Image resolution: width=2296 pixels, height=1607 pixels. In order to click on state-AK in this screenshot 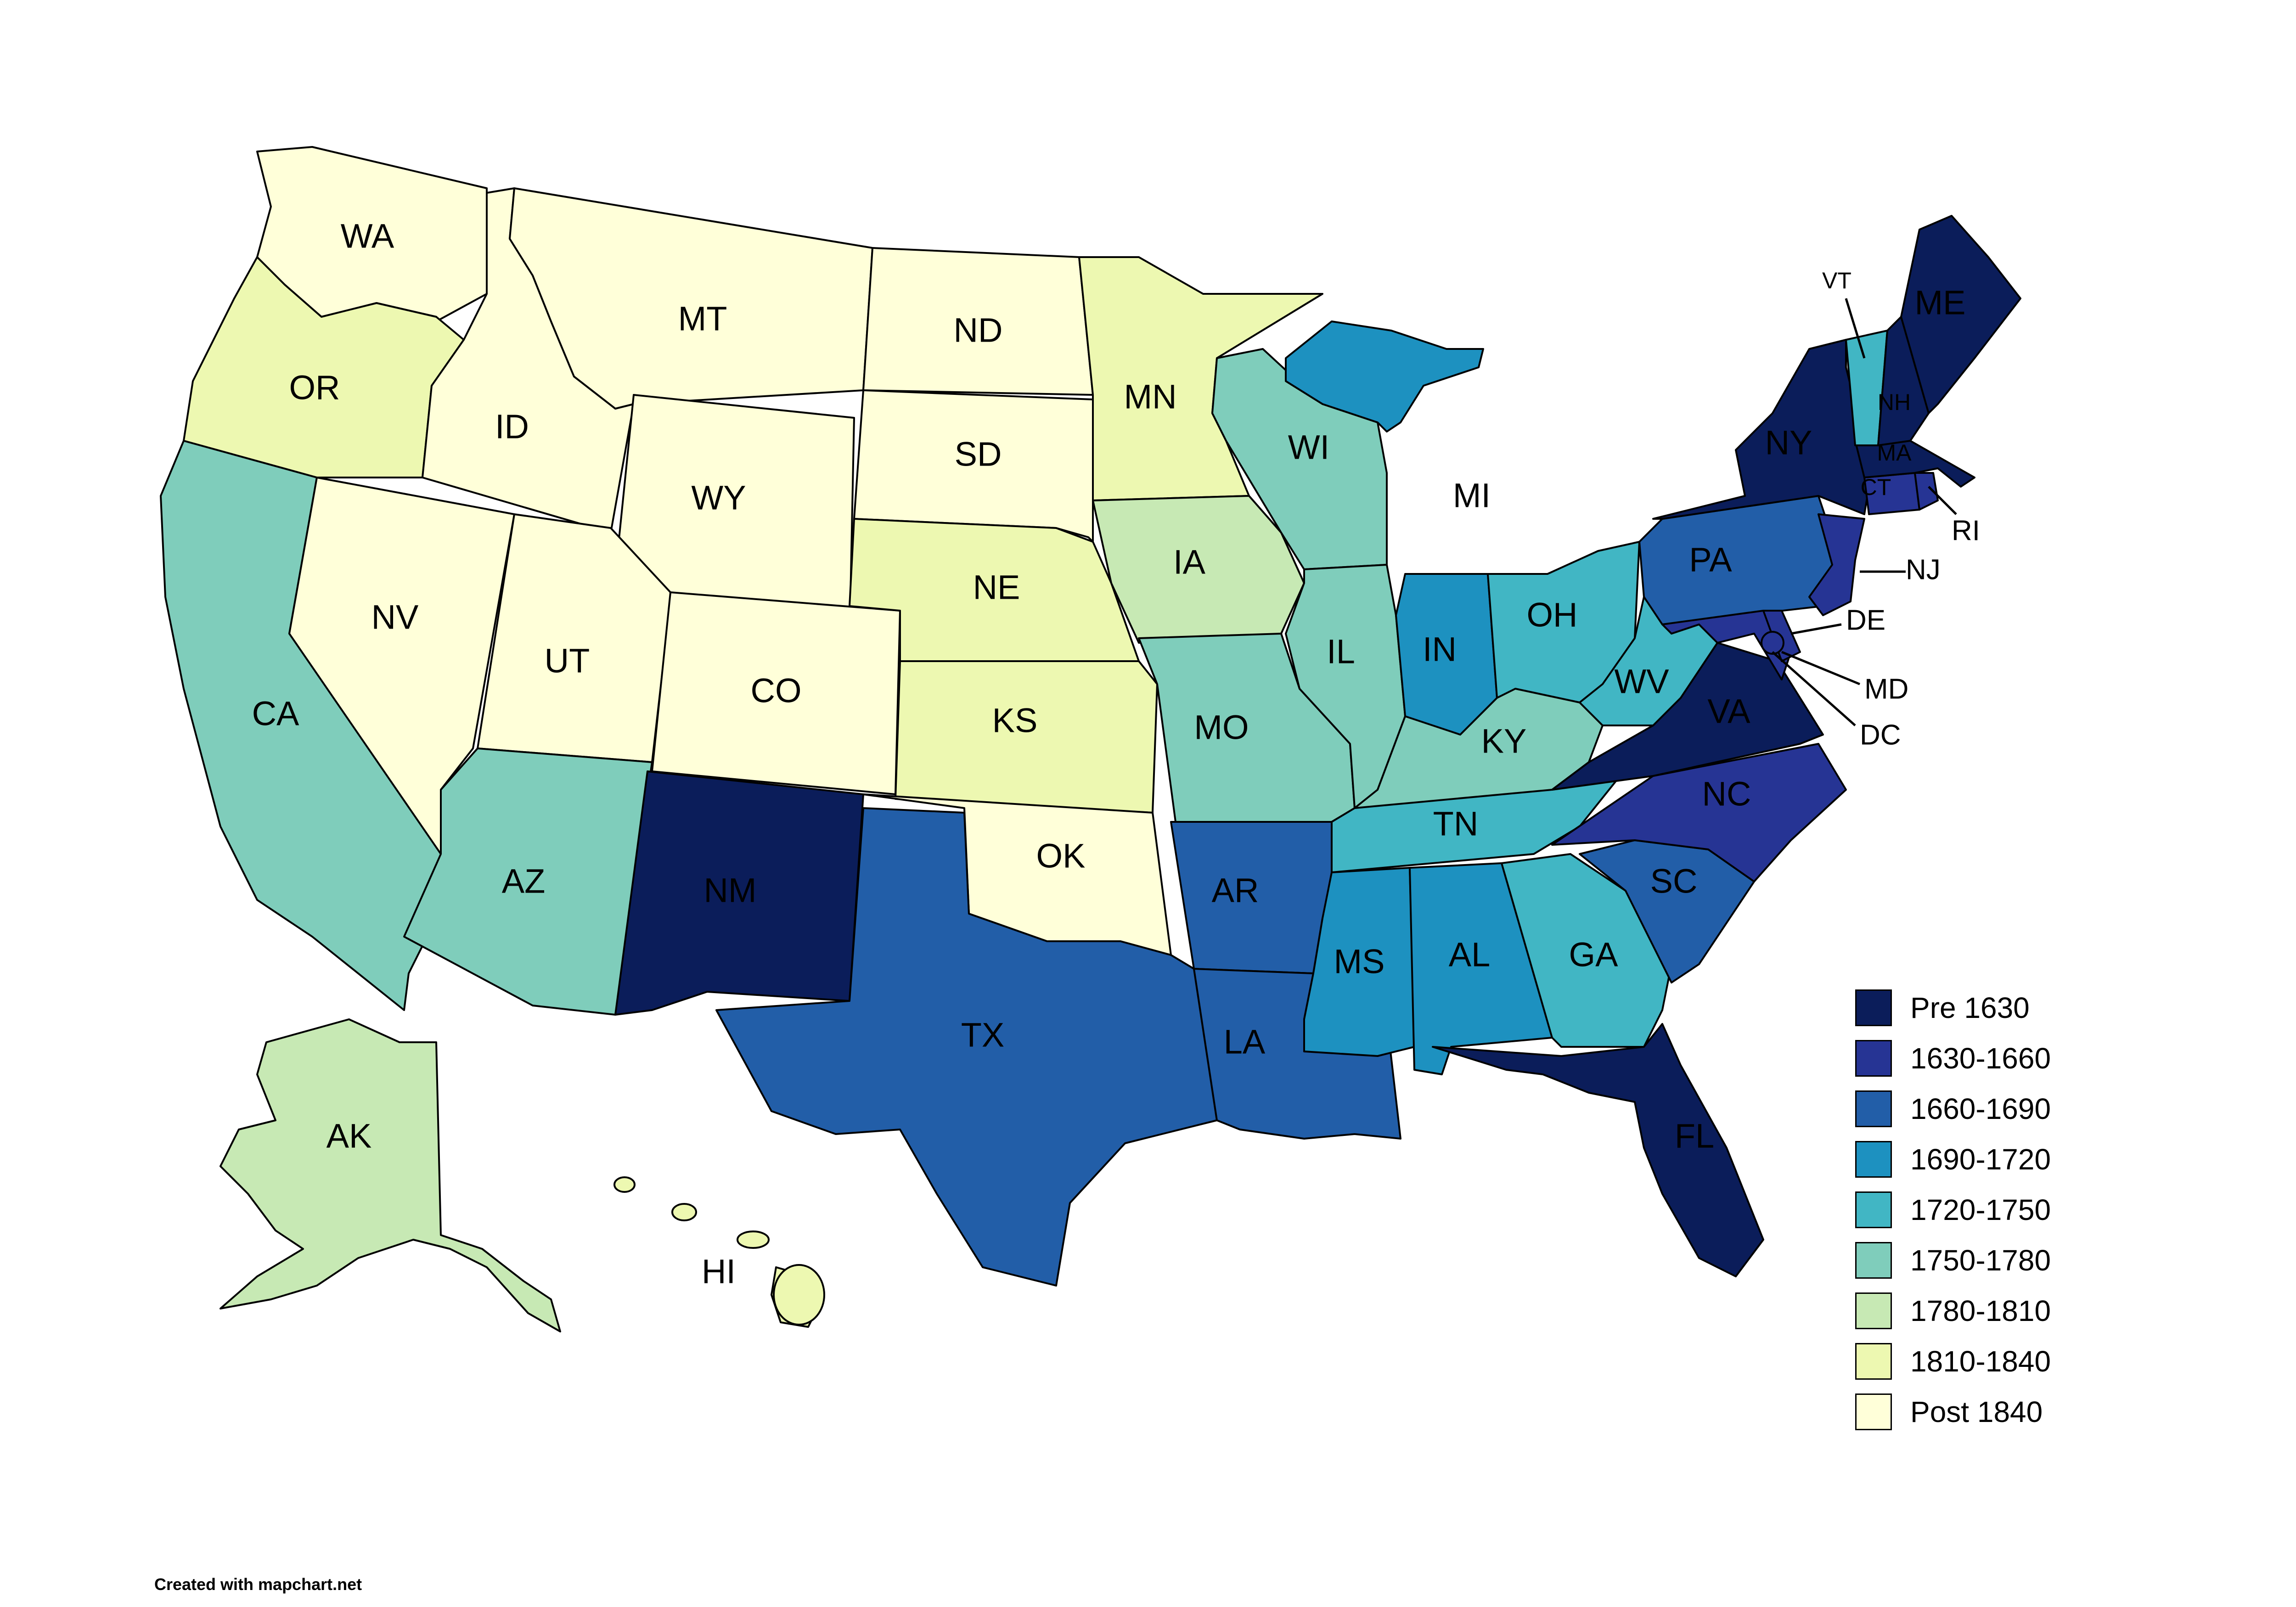, I will do `click(390, 1175)`.